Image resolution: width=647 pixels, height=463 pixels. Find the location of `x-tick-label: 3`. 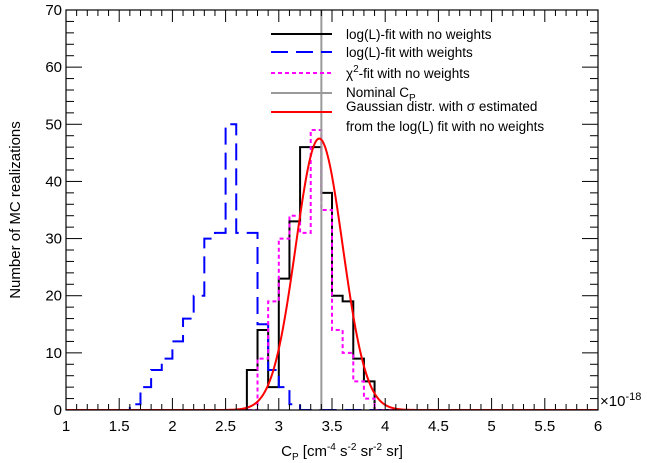

x-tick-label: 3 is located at coordinates (279, 426).